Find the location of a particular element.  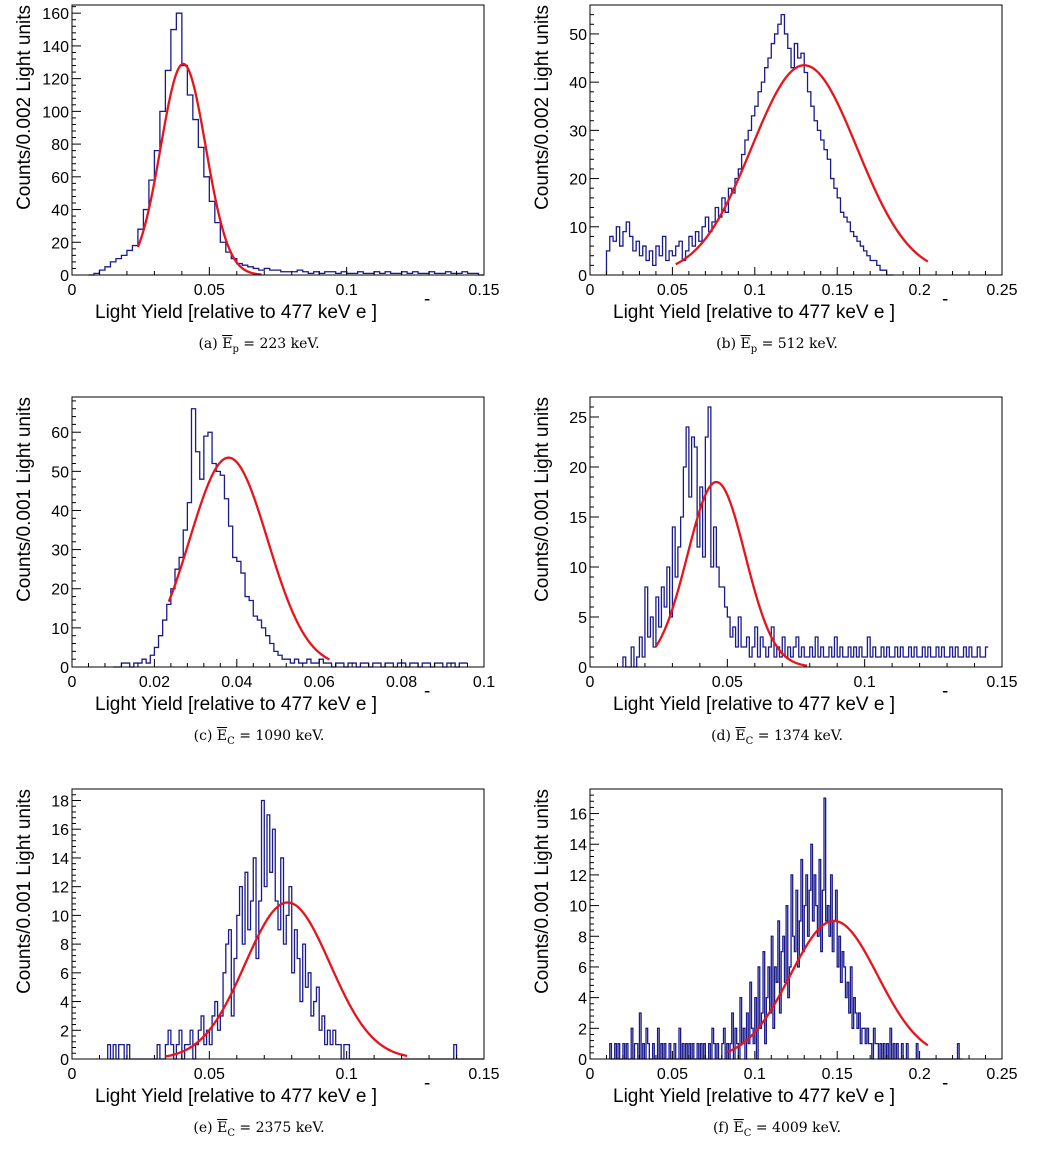

y-tick-label: 140 is located at coordinates (55, 47).